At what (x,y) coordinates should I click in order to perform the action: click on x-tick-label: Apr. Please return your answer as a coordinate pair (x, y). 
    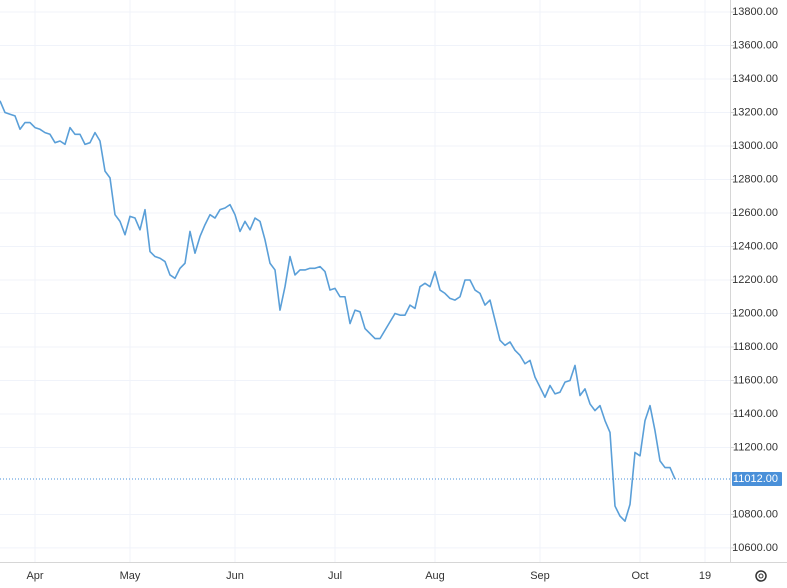
    Looking at the image, I should click on (34, 576).